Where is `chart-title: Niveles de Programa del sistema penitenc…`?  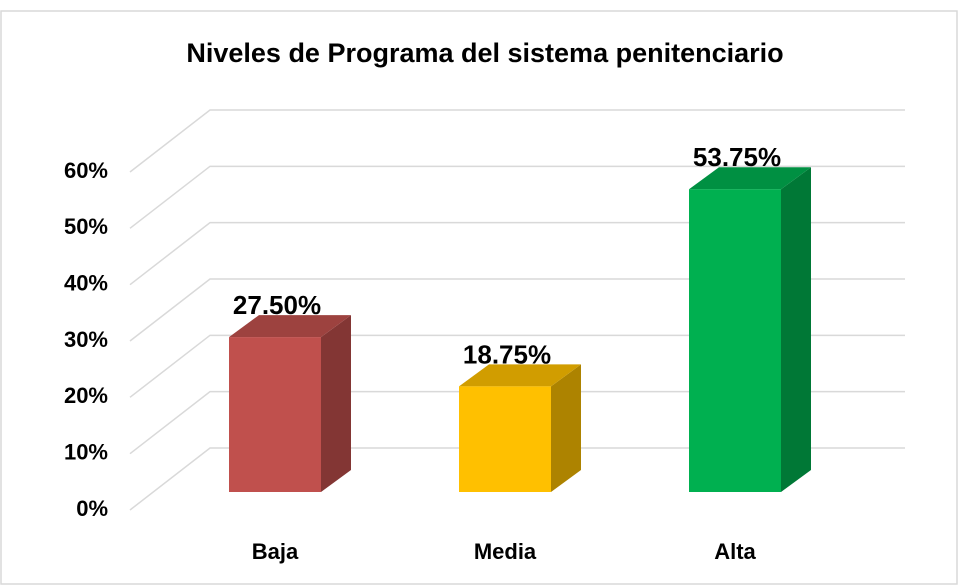
chart-title: Niveles de Programa del sistema penitenc… is located at coordinates (484, 53).